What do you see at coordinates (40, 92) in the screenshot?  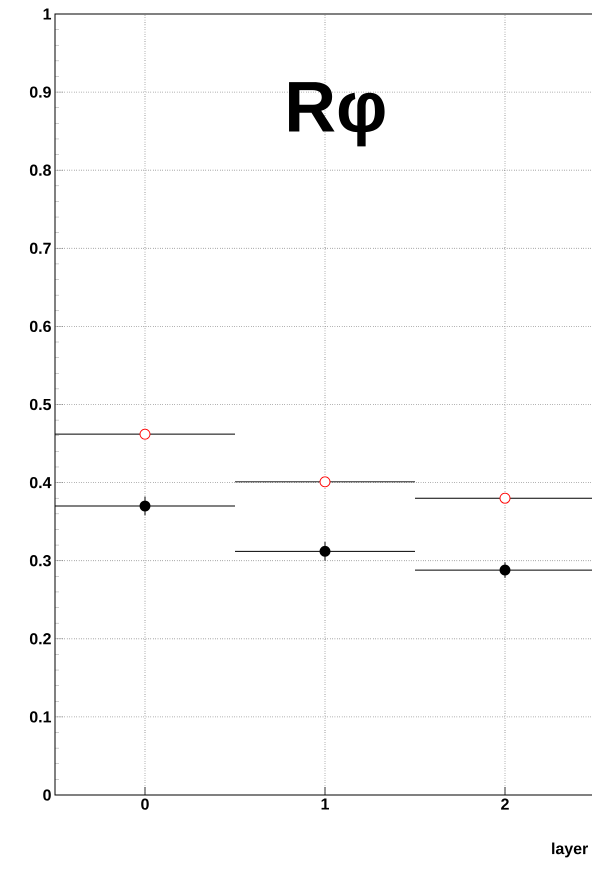 I see `y-tick-label: 0.9` at bounding box center [40, 92].